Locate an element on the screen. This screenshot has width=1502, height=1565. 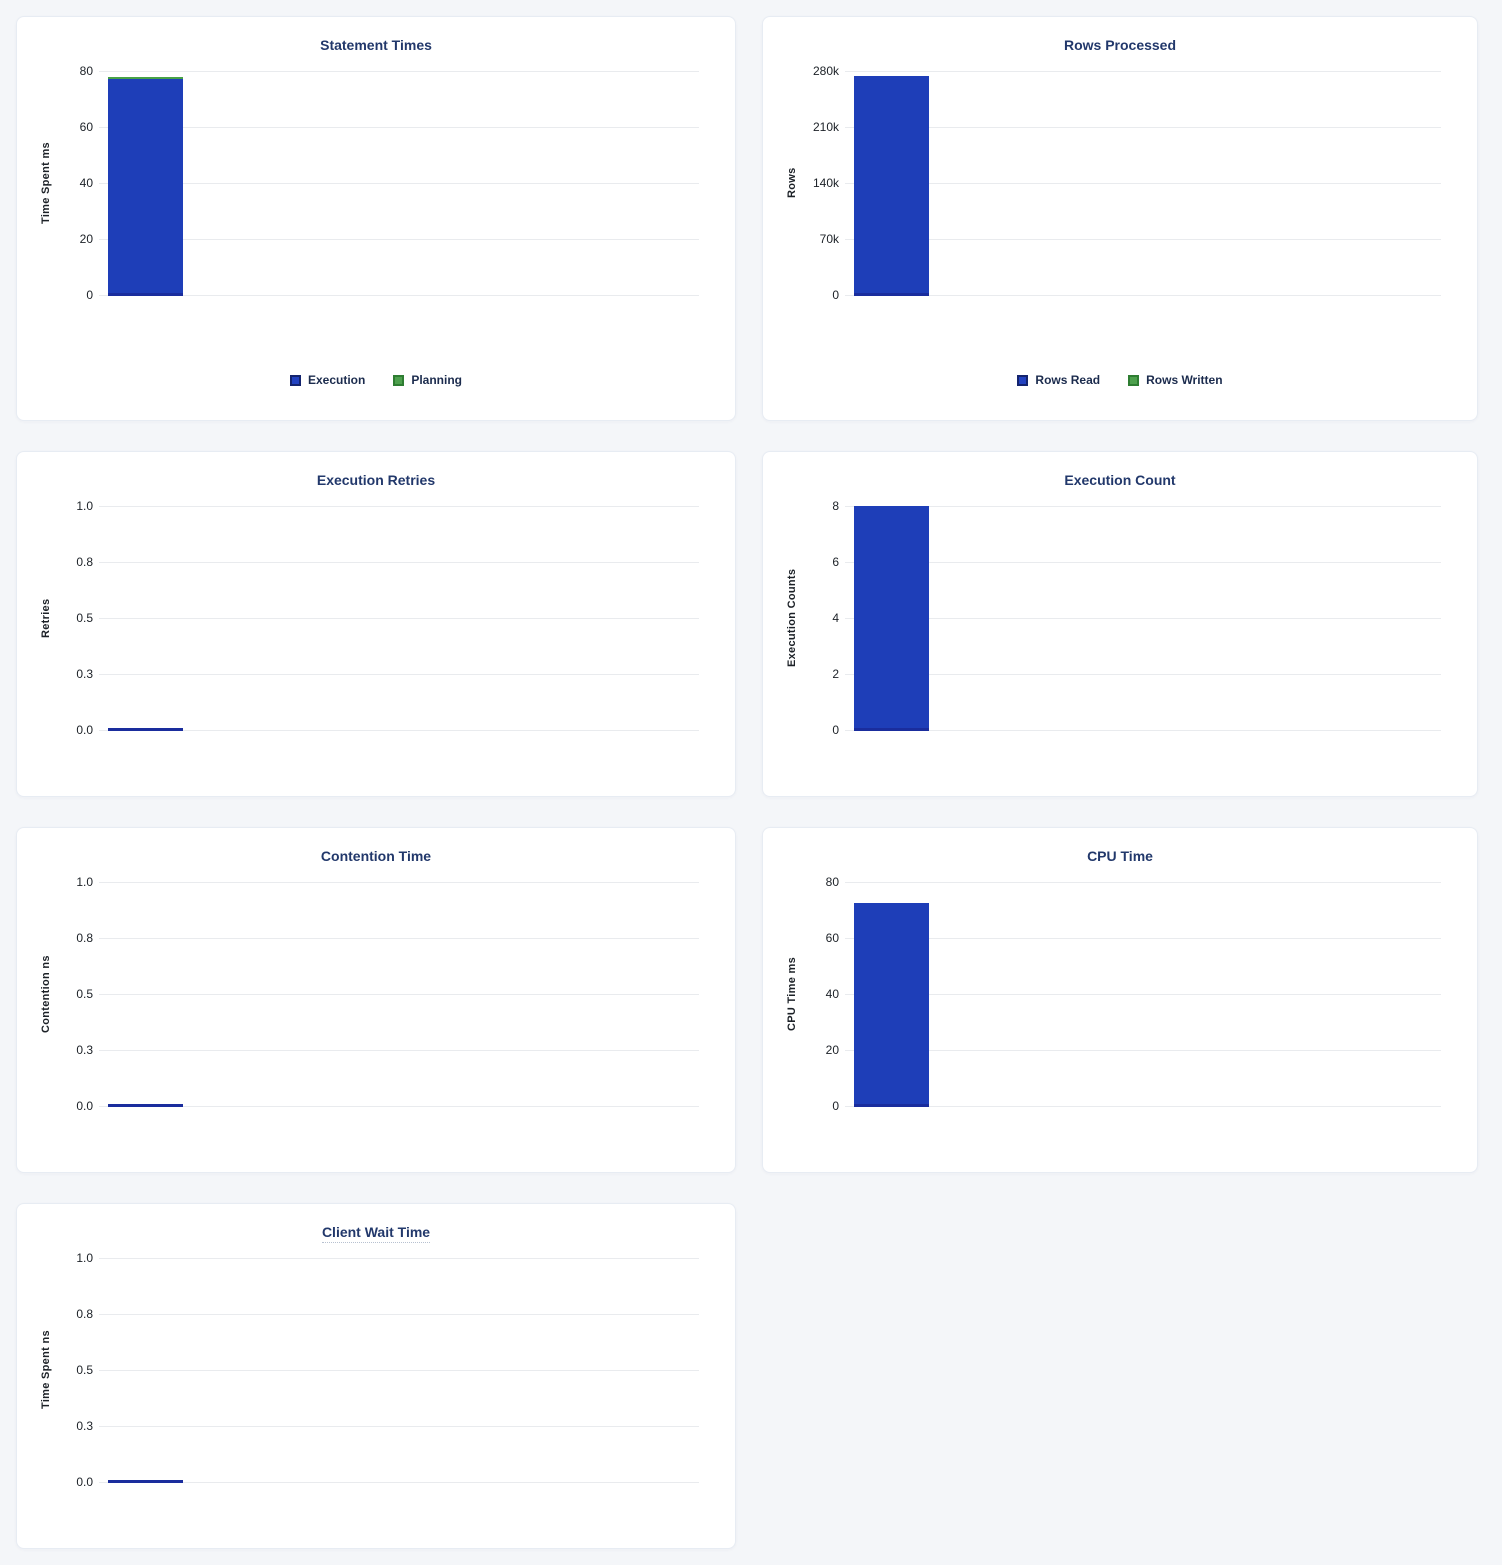
y-tick-label: 140k is located at coordinates (825, 183).